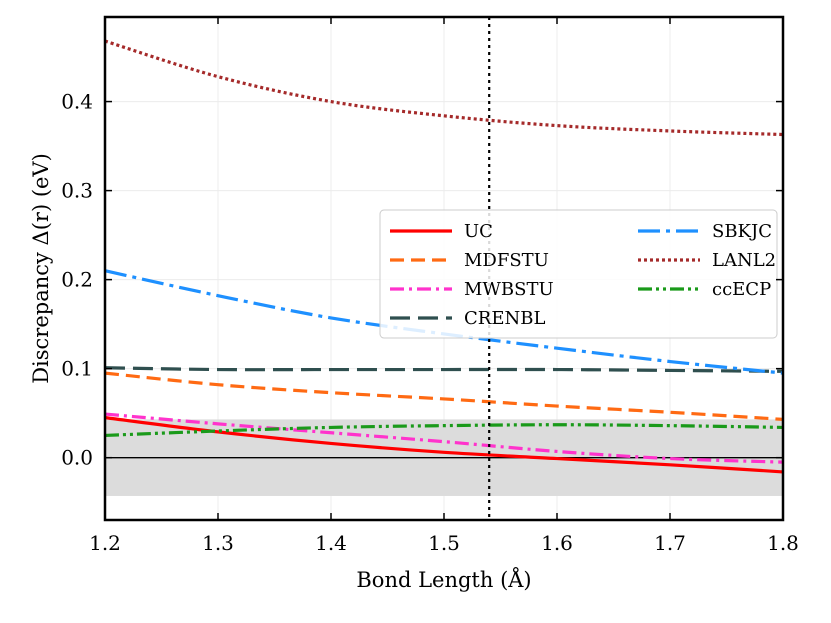 Image resolution: width=831 pixels, height=623 pixels. What do you see at coordinates (77, 458) in the screenshot?
I see `y-tick-label: 0.0` at bounding box center [77, 458].